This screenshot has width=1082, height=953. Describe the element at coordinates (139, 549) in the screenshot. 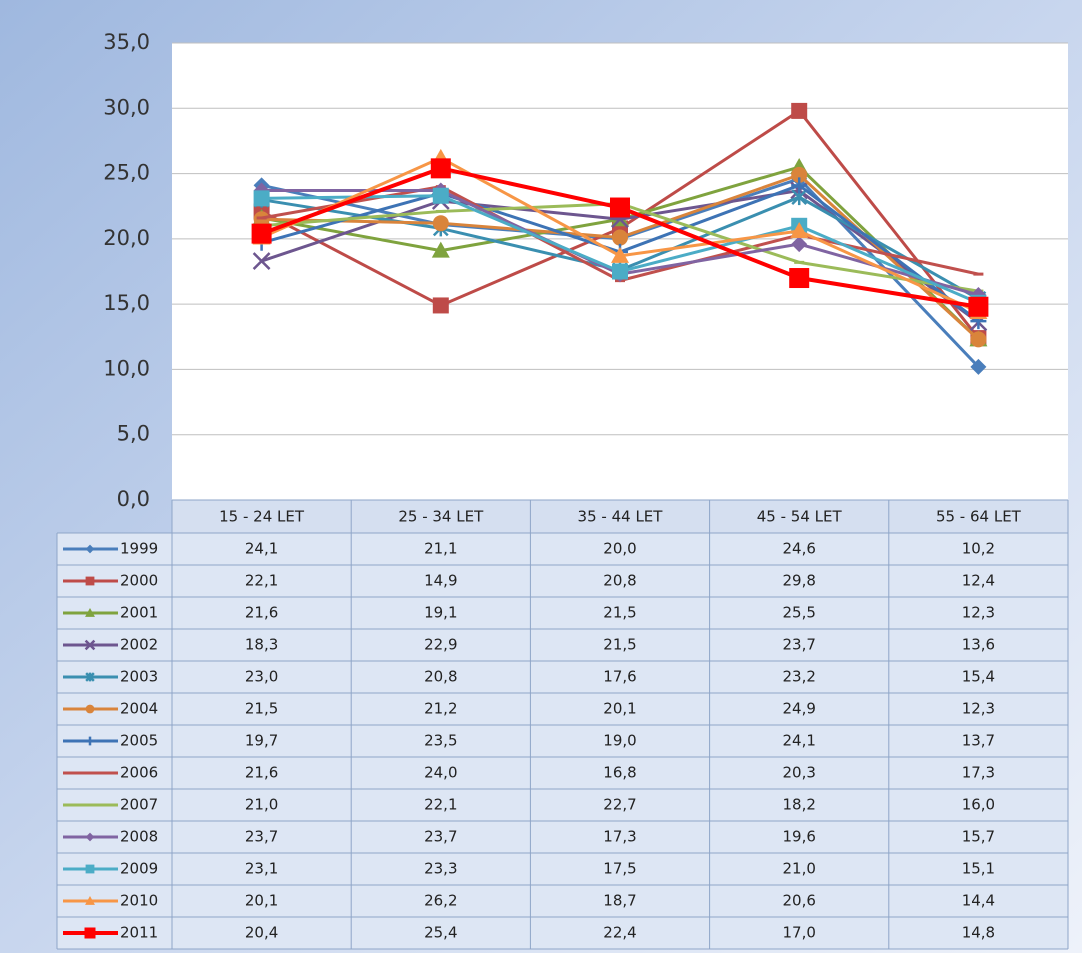

I see `legend-label: 1999` at that location.